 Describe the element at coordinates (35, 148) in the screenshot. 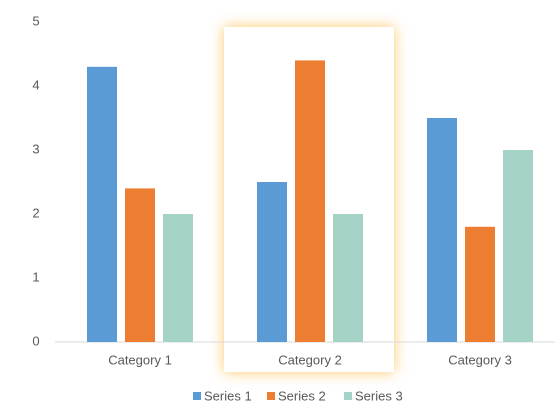

I see `y-tick-label: 3` at that location.